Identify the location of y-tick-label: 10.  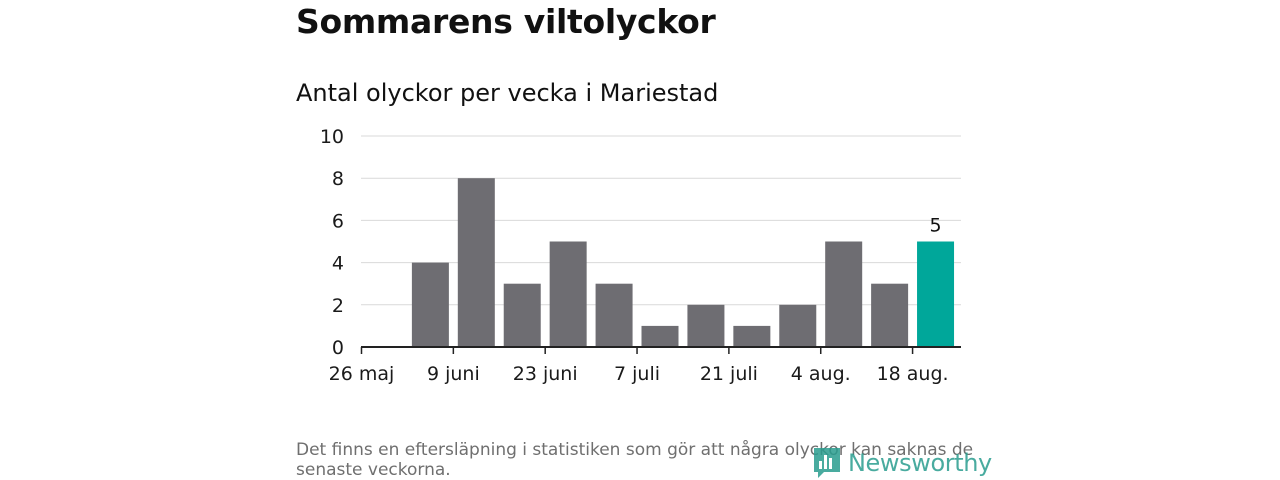
(332, 137).